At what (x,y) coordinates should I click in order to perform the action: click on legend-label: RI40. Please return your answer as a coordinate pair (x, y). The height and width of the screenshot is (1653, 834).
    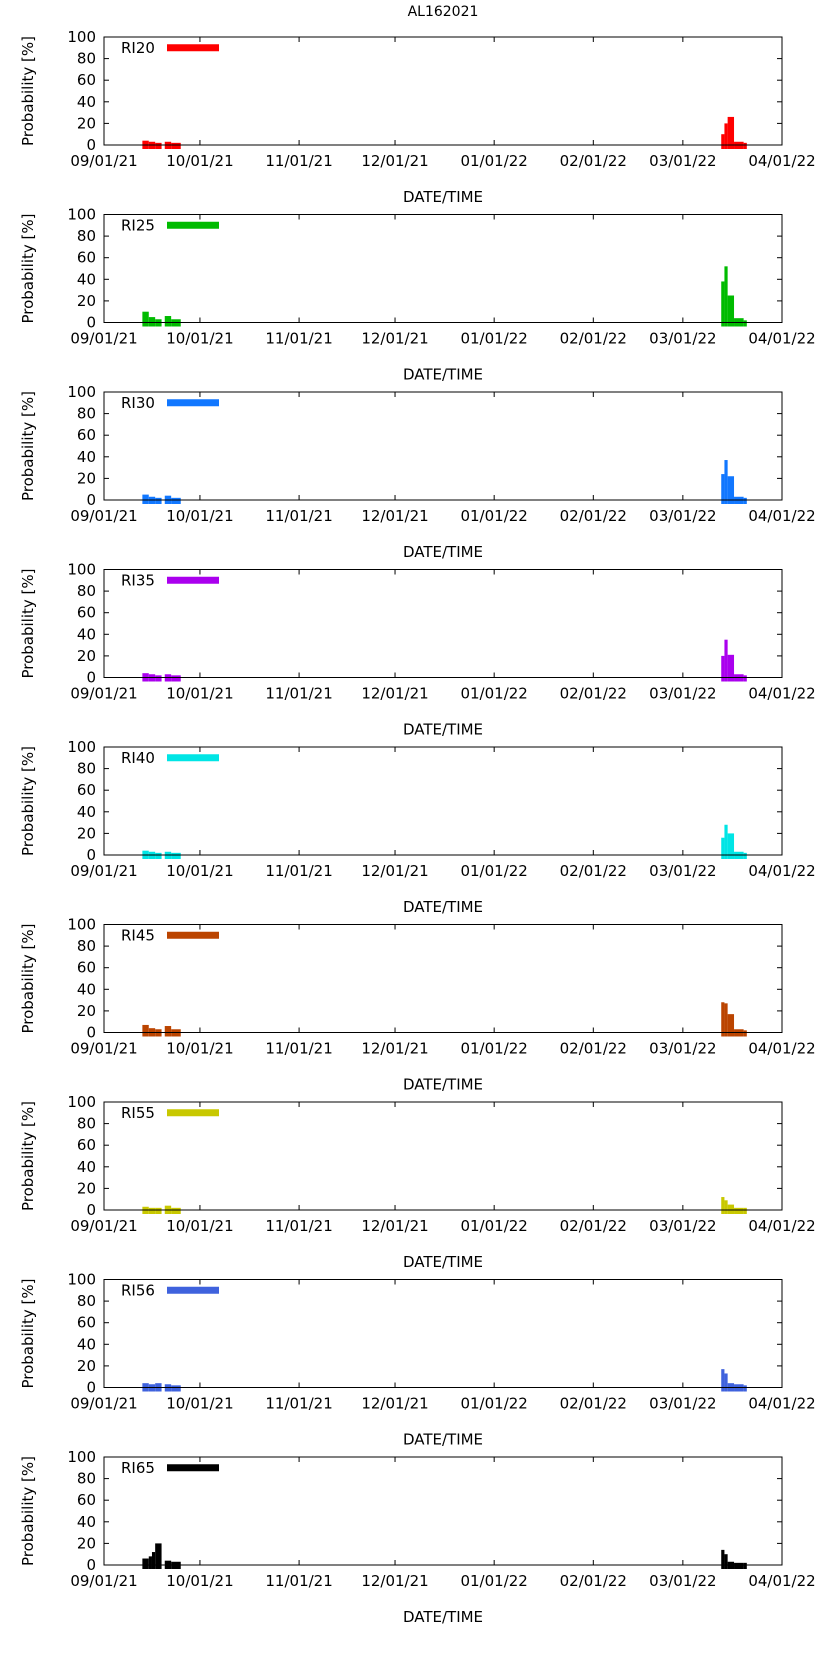
    Looking at the image, I should click on (138, 758).